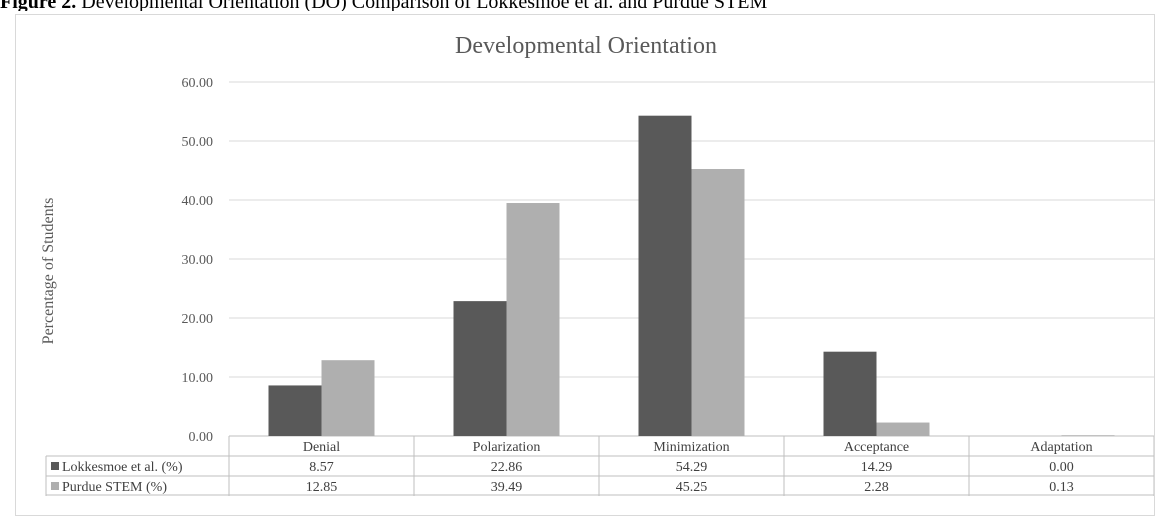  What do you see at coordinates (586, 46) in the screenshot?
I see `chart-title: Developmental Orientation` at bounding box center [586, 46].